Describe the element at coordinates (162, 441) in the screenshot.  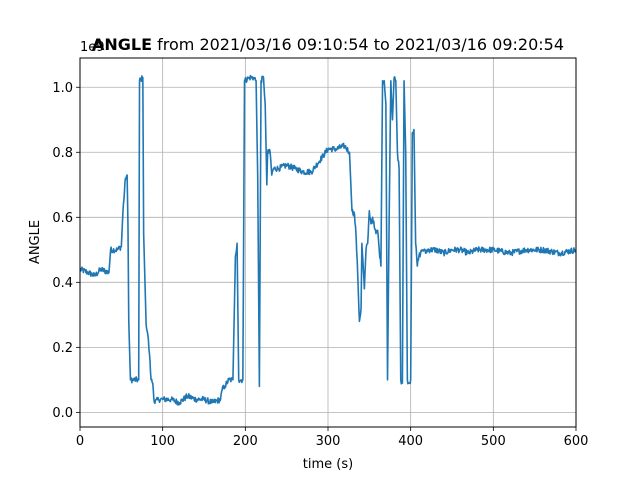
I see `x-tick-label: 100` at that location.